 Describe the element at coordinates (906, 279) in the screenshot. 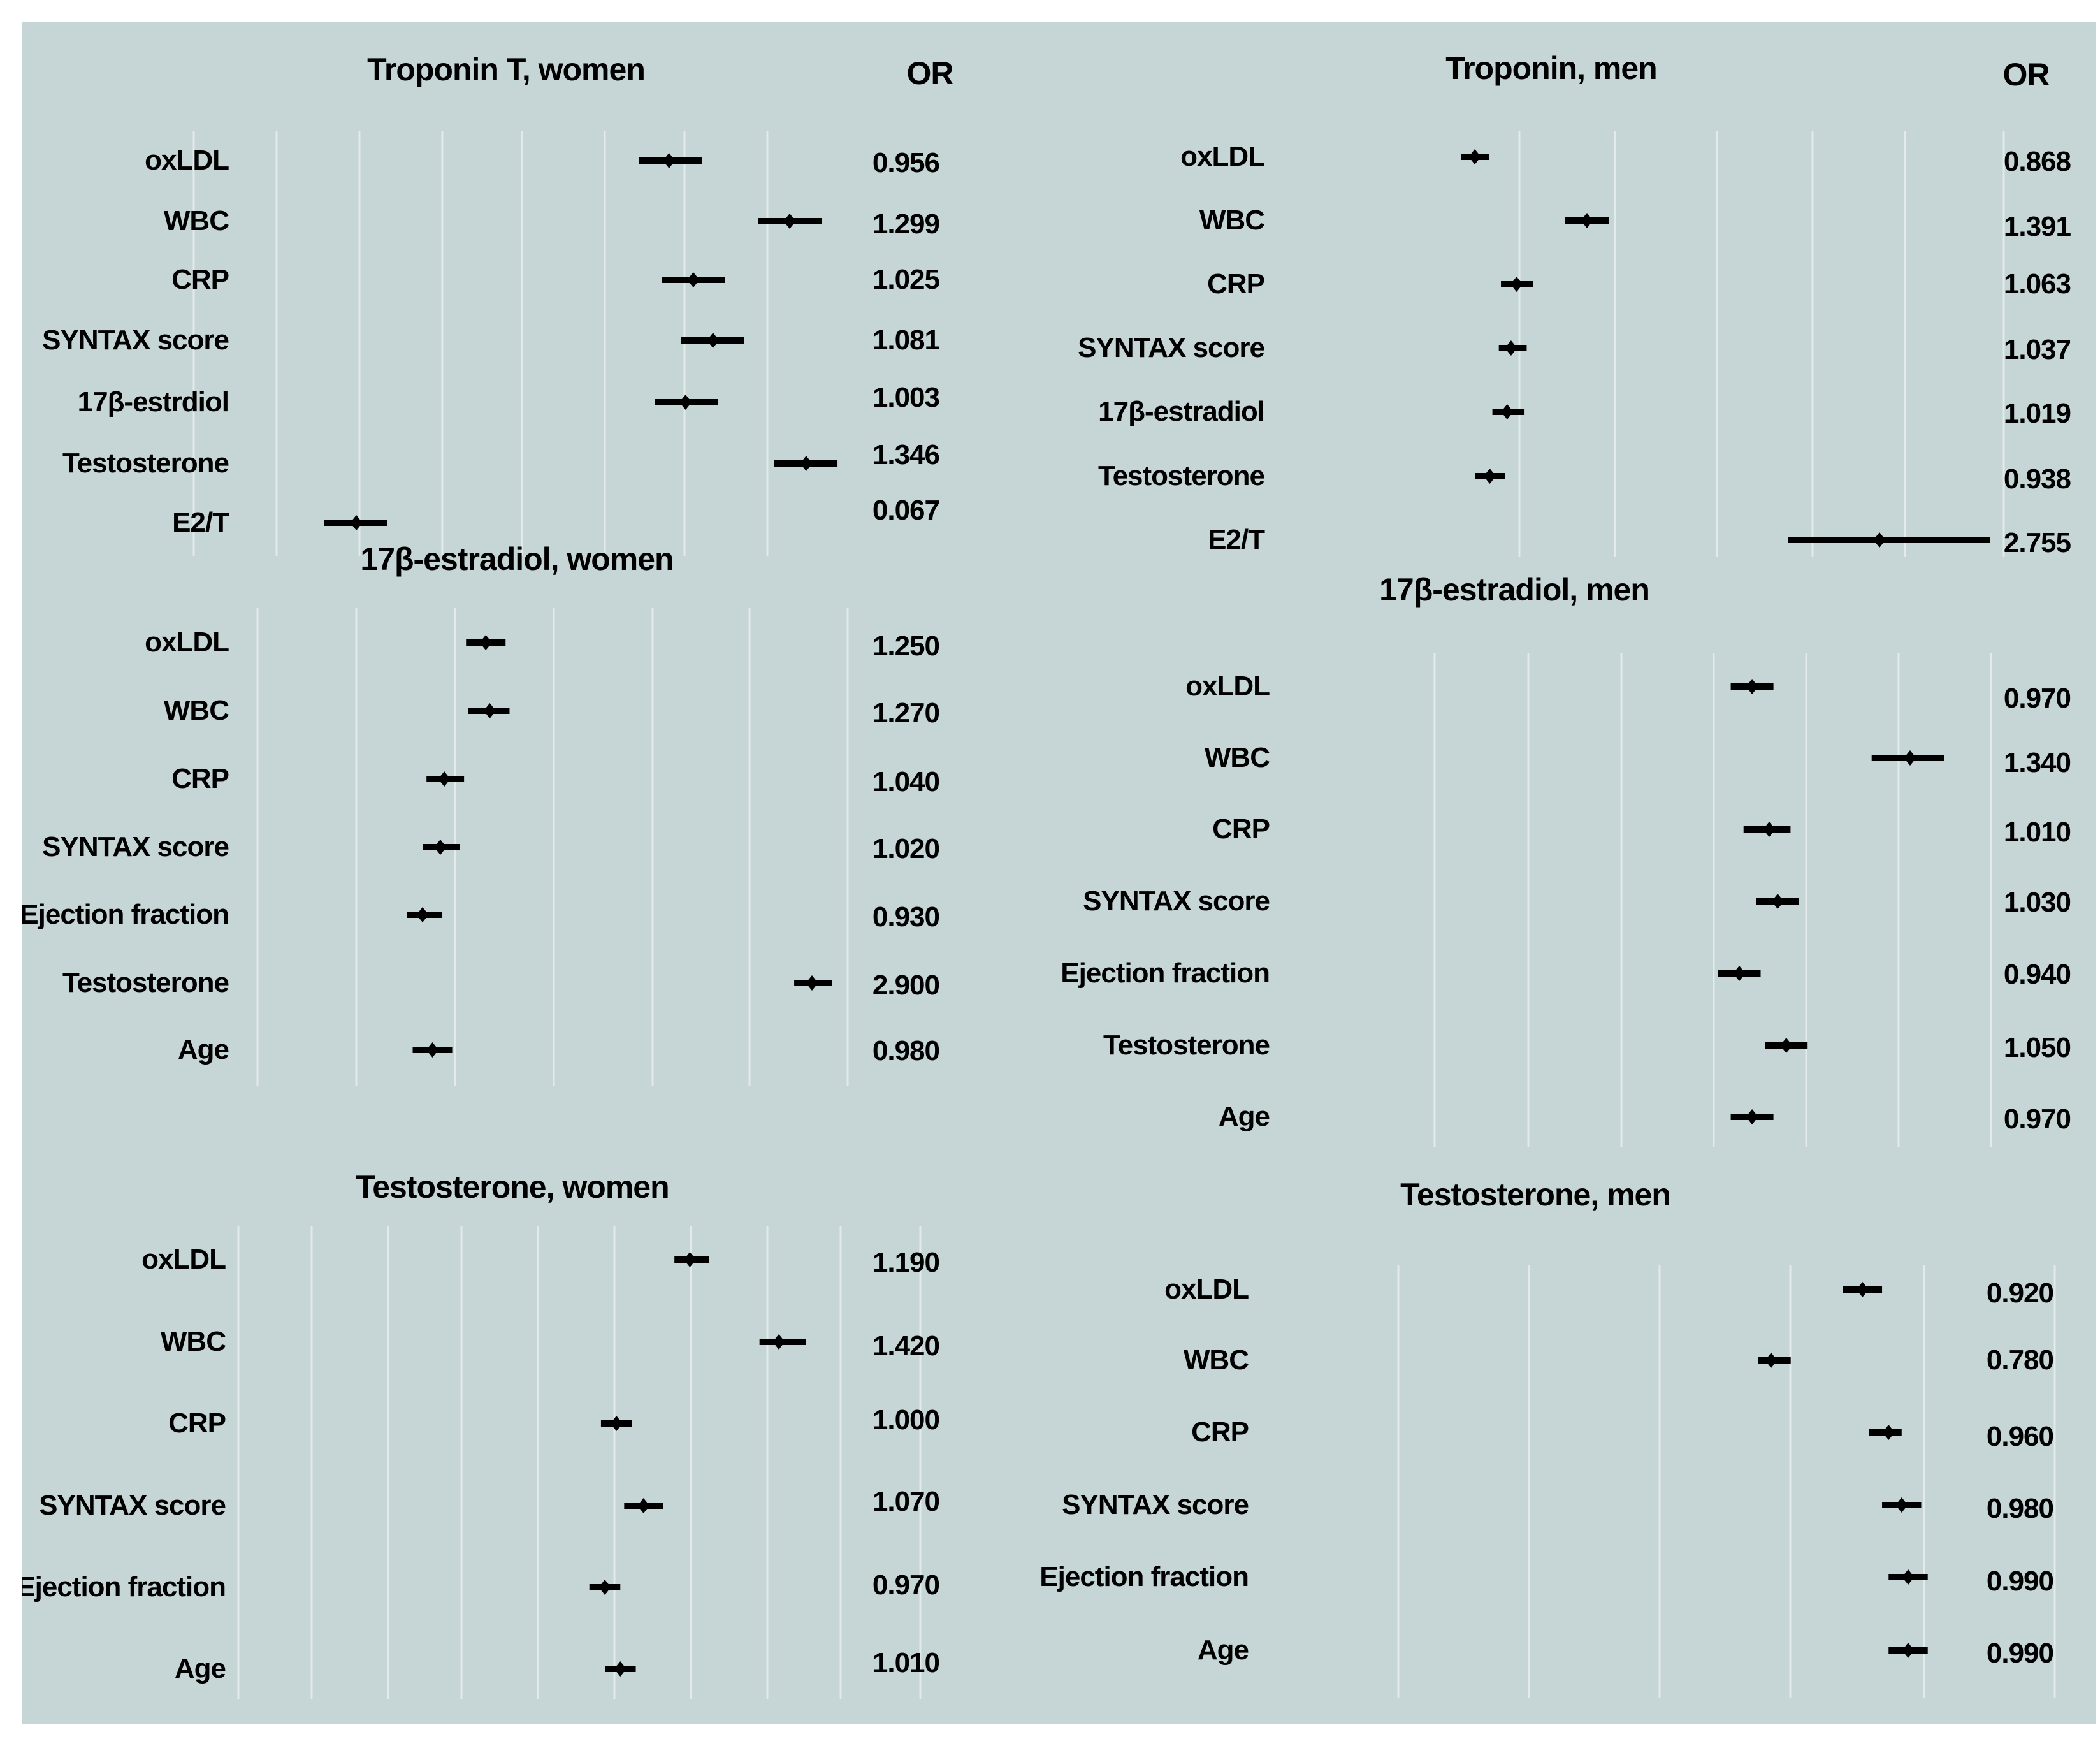

I see `or-value: 1.025` at that location.